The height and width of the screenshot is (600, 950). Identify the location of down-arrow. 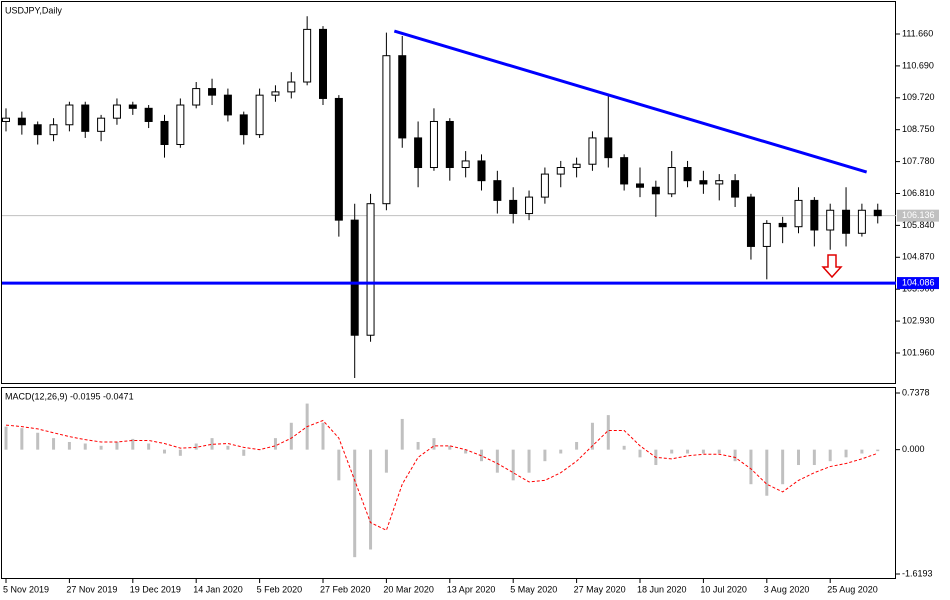
(832, 266).